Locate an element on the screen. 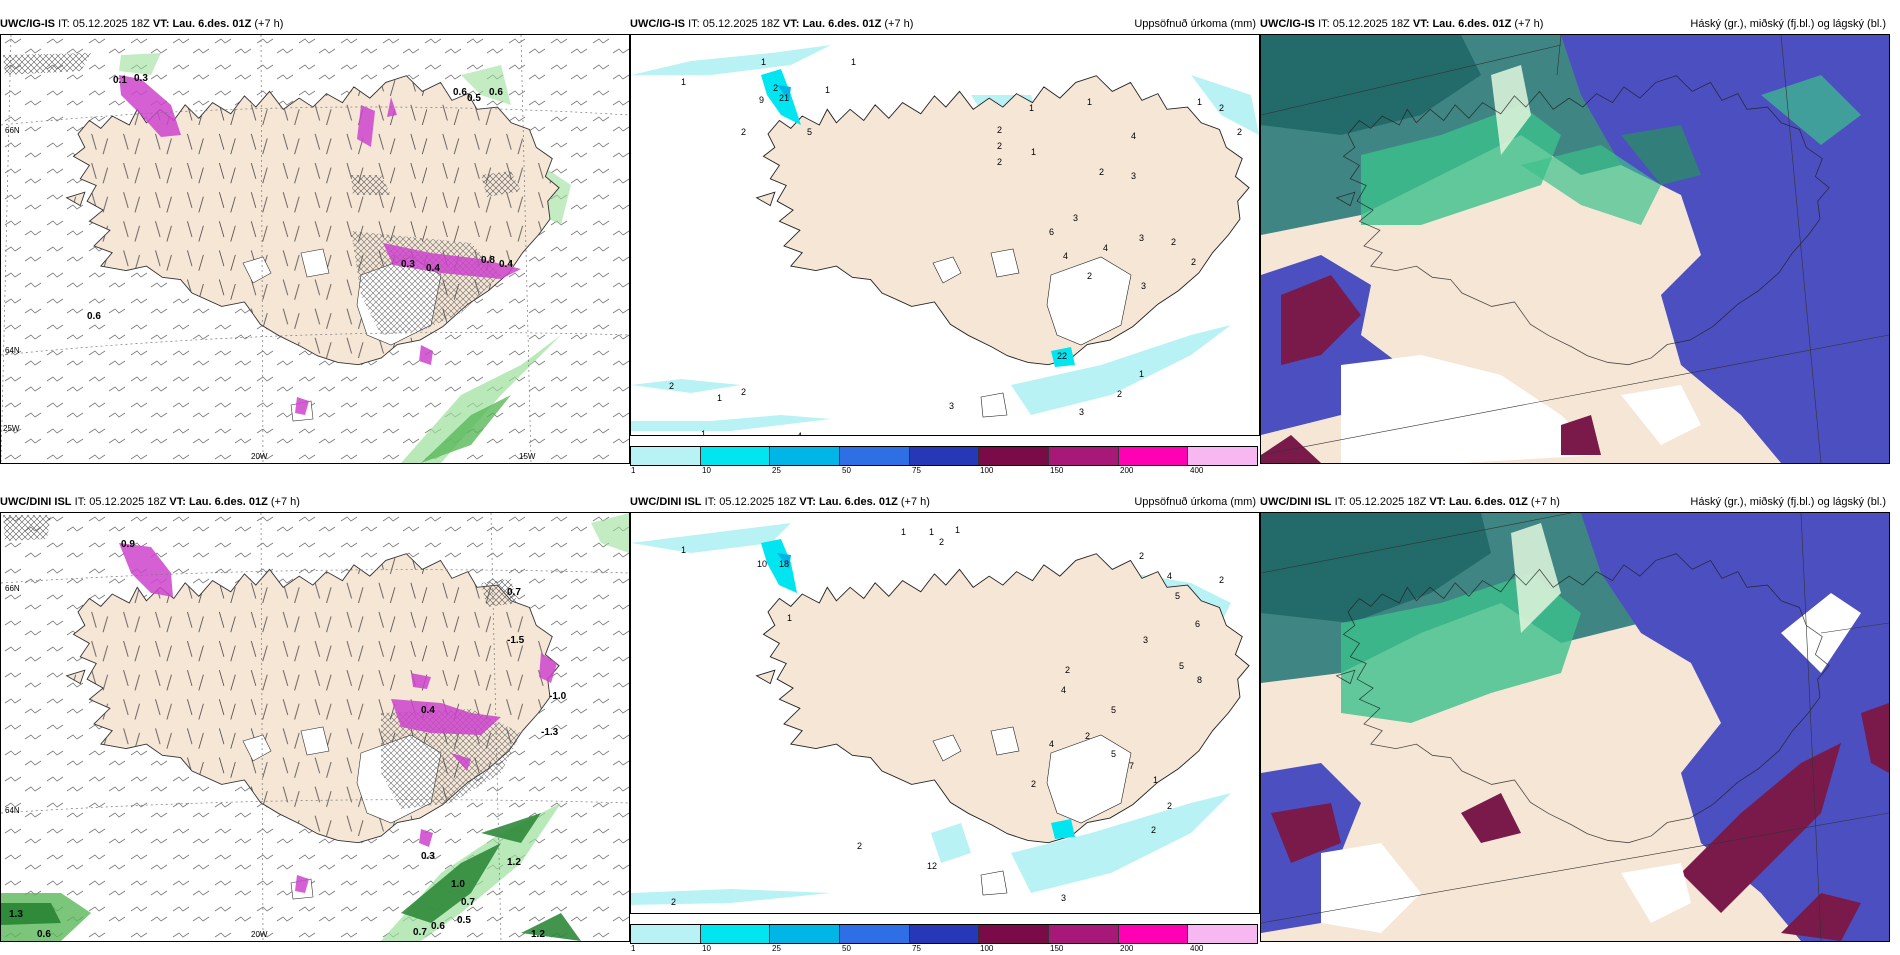 This screenshot has height=955, width=1900. map-precip: 1 1 1 2 21 9 5 2 1 1 2 2 2 1 1 4 2 3 6 4 is located at coordinates (945, 235).